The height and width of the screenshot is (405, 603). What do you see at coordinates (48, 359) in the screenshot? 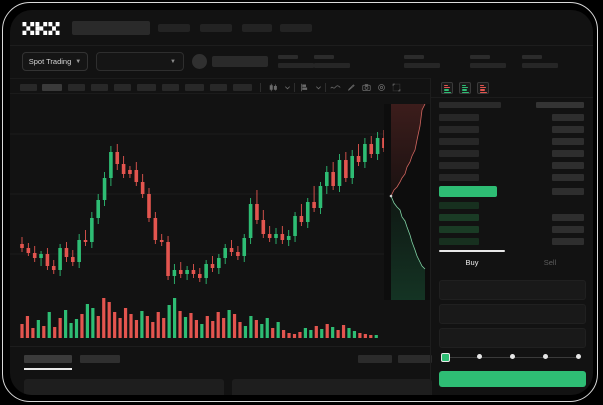
I see `tab-open-orders` at bounding box center [48, 359].